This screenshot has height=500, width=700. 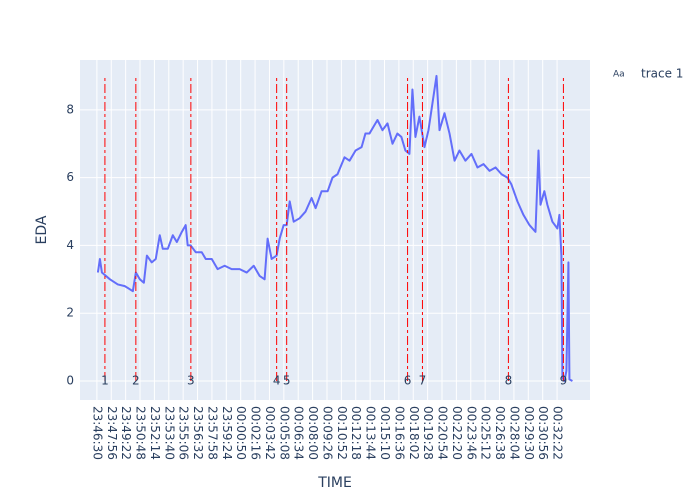 I want to click on marker-label: 9, so click(x=564, y=381).